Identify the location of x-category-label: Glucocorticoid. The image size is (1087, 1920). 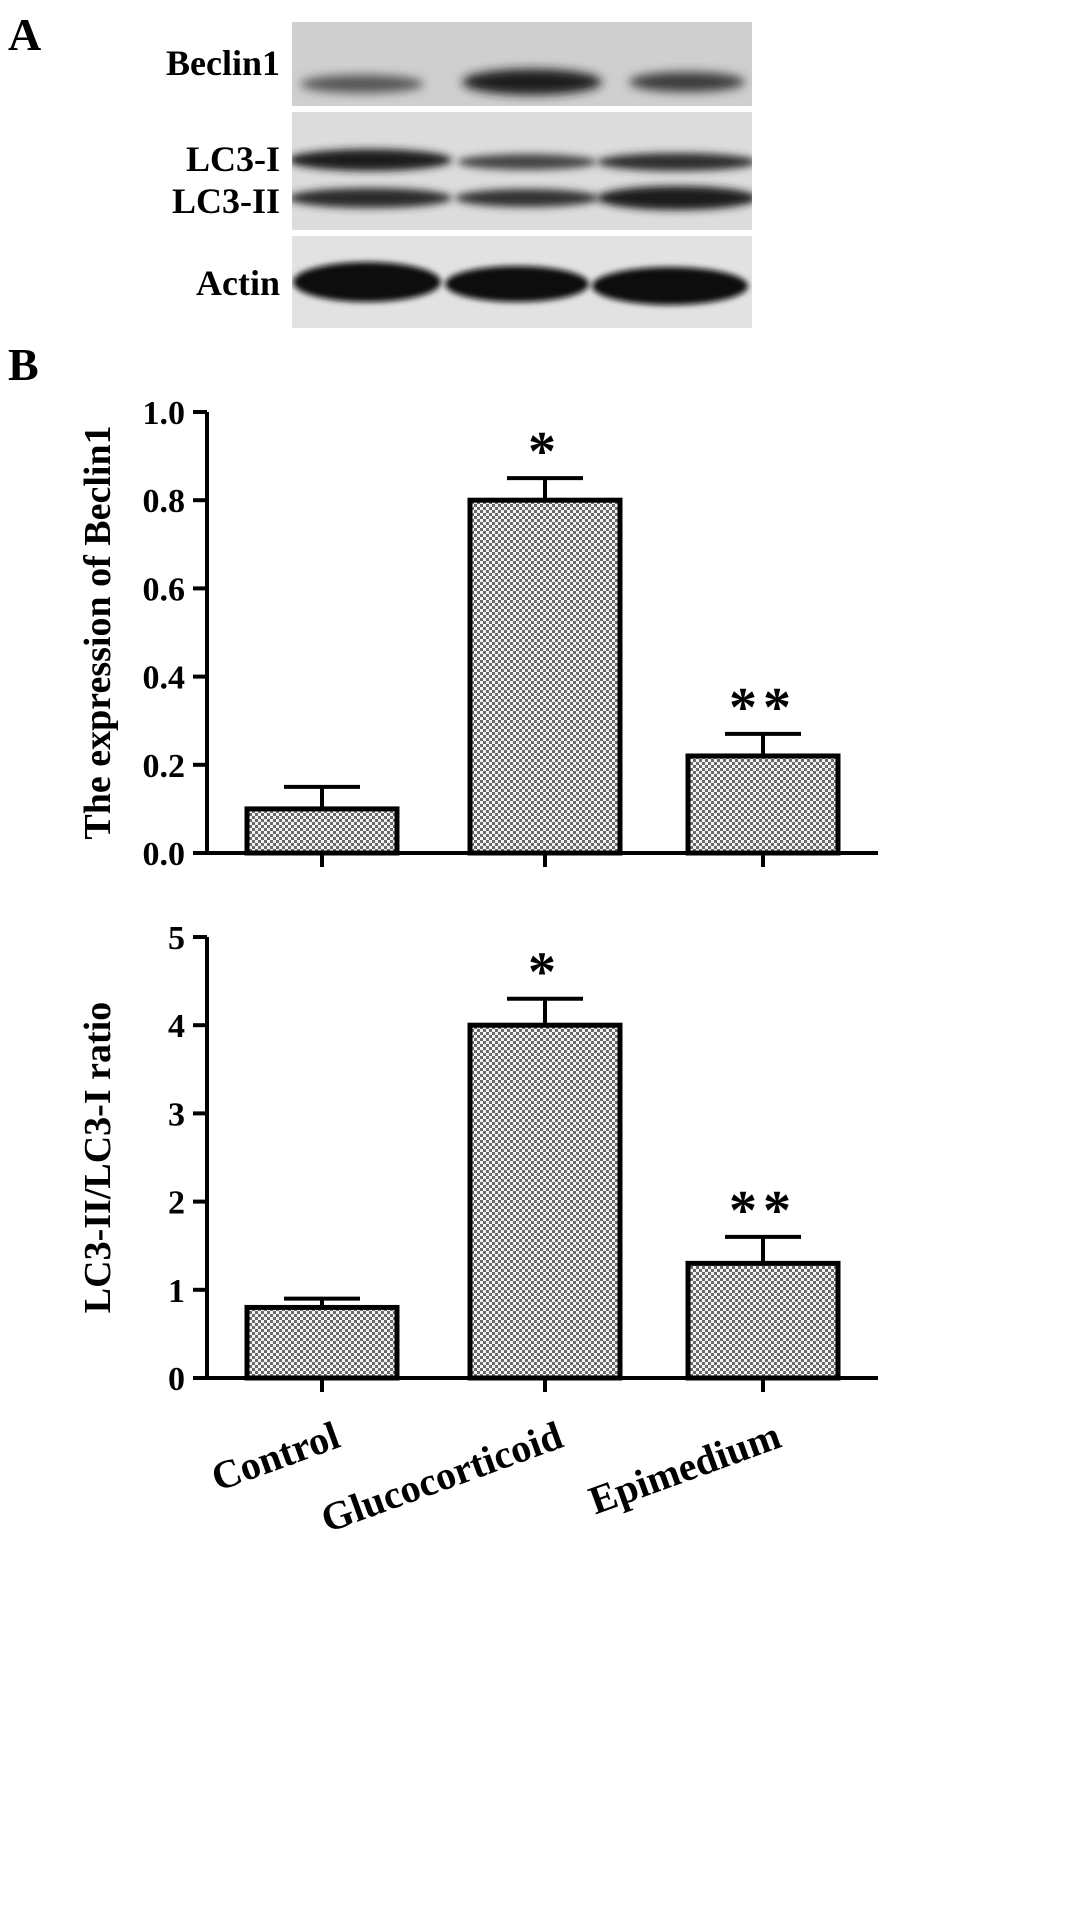
(441, 1476).